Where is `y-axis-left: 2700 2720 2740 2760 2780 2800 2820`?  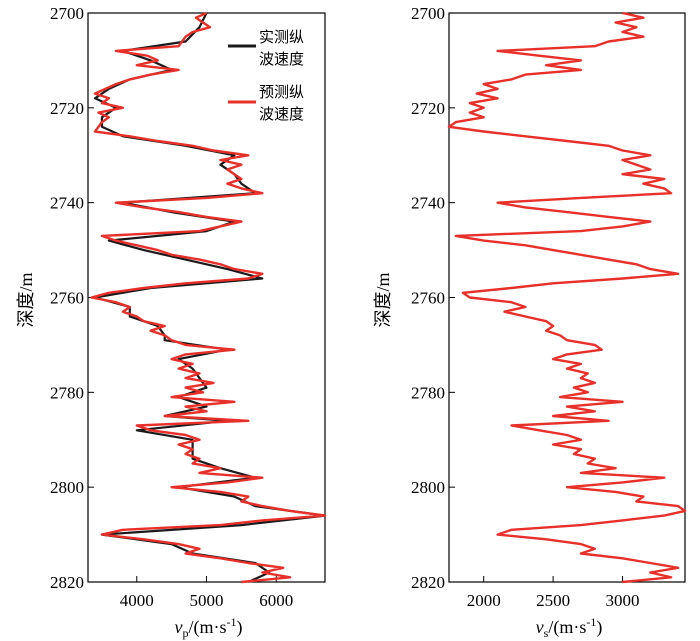 y-axis-left: 2700 2720 2740 2760 2780 2800 2820 is located at coordinates (72, 298).